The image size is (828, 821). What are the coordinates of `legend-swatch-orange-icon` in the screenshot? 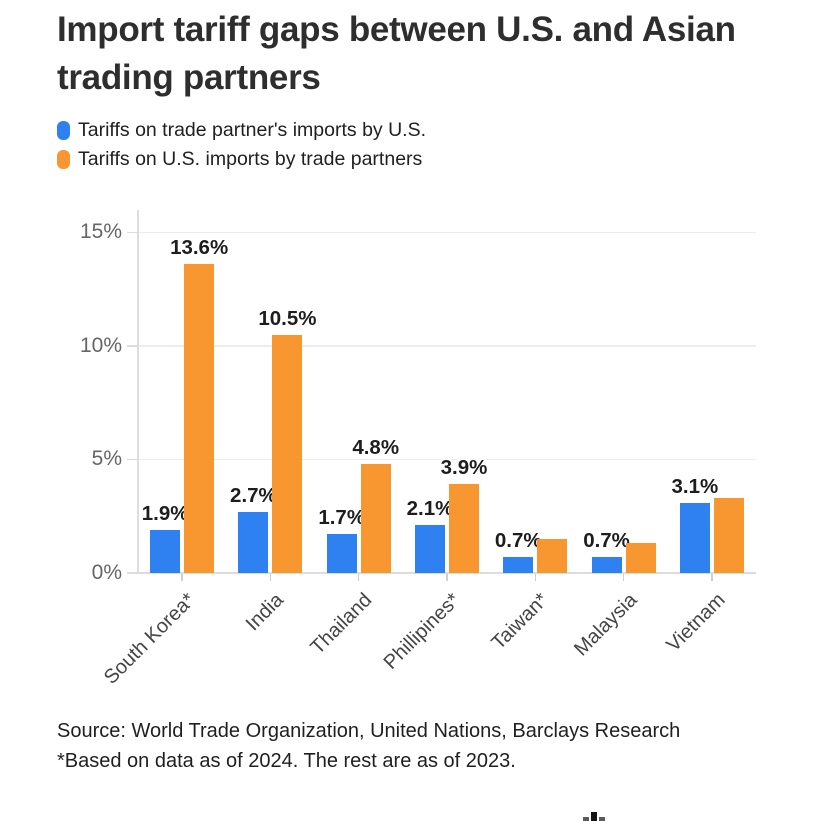 It's located at (63, 159).